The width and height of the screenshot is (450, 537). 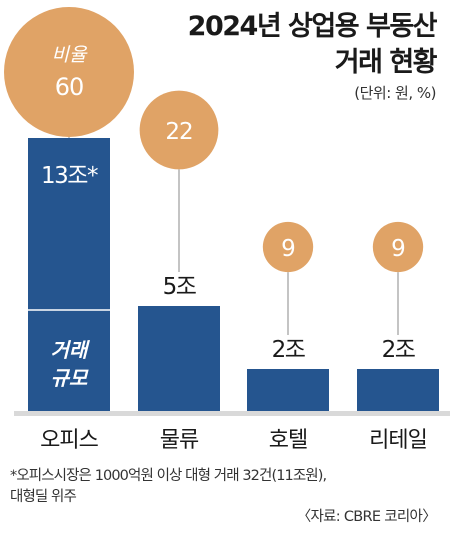 What do you see at coordinates (398, 440) in the screenshot?
I see `category-label: 리테일` at bounding box center [398, 440].